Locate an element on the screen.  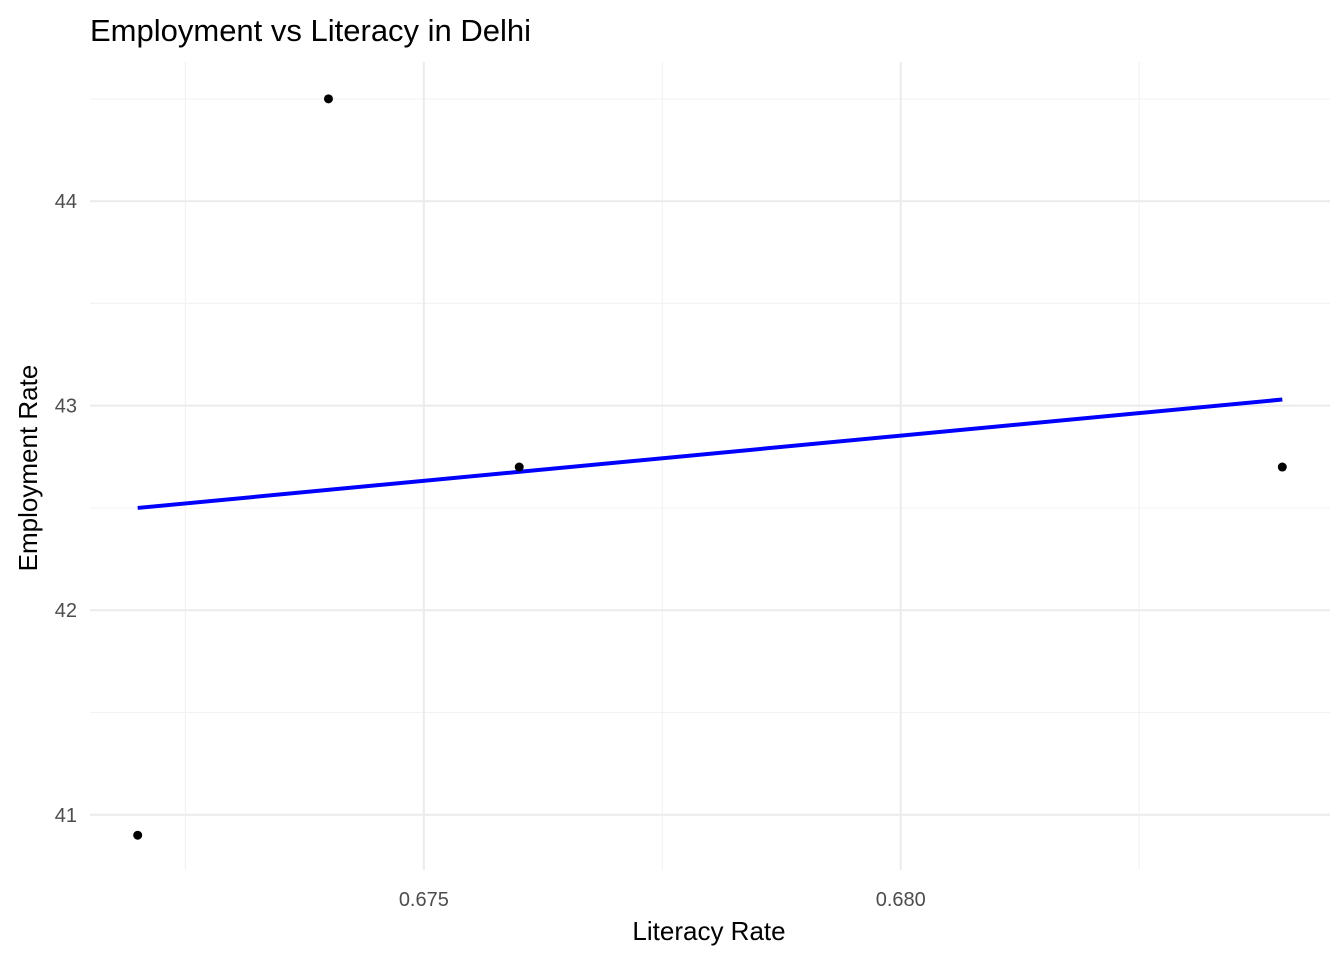
y-tick-label-2: 43 is located at coordinates (66, 407).